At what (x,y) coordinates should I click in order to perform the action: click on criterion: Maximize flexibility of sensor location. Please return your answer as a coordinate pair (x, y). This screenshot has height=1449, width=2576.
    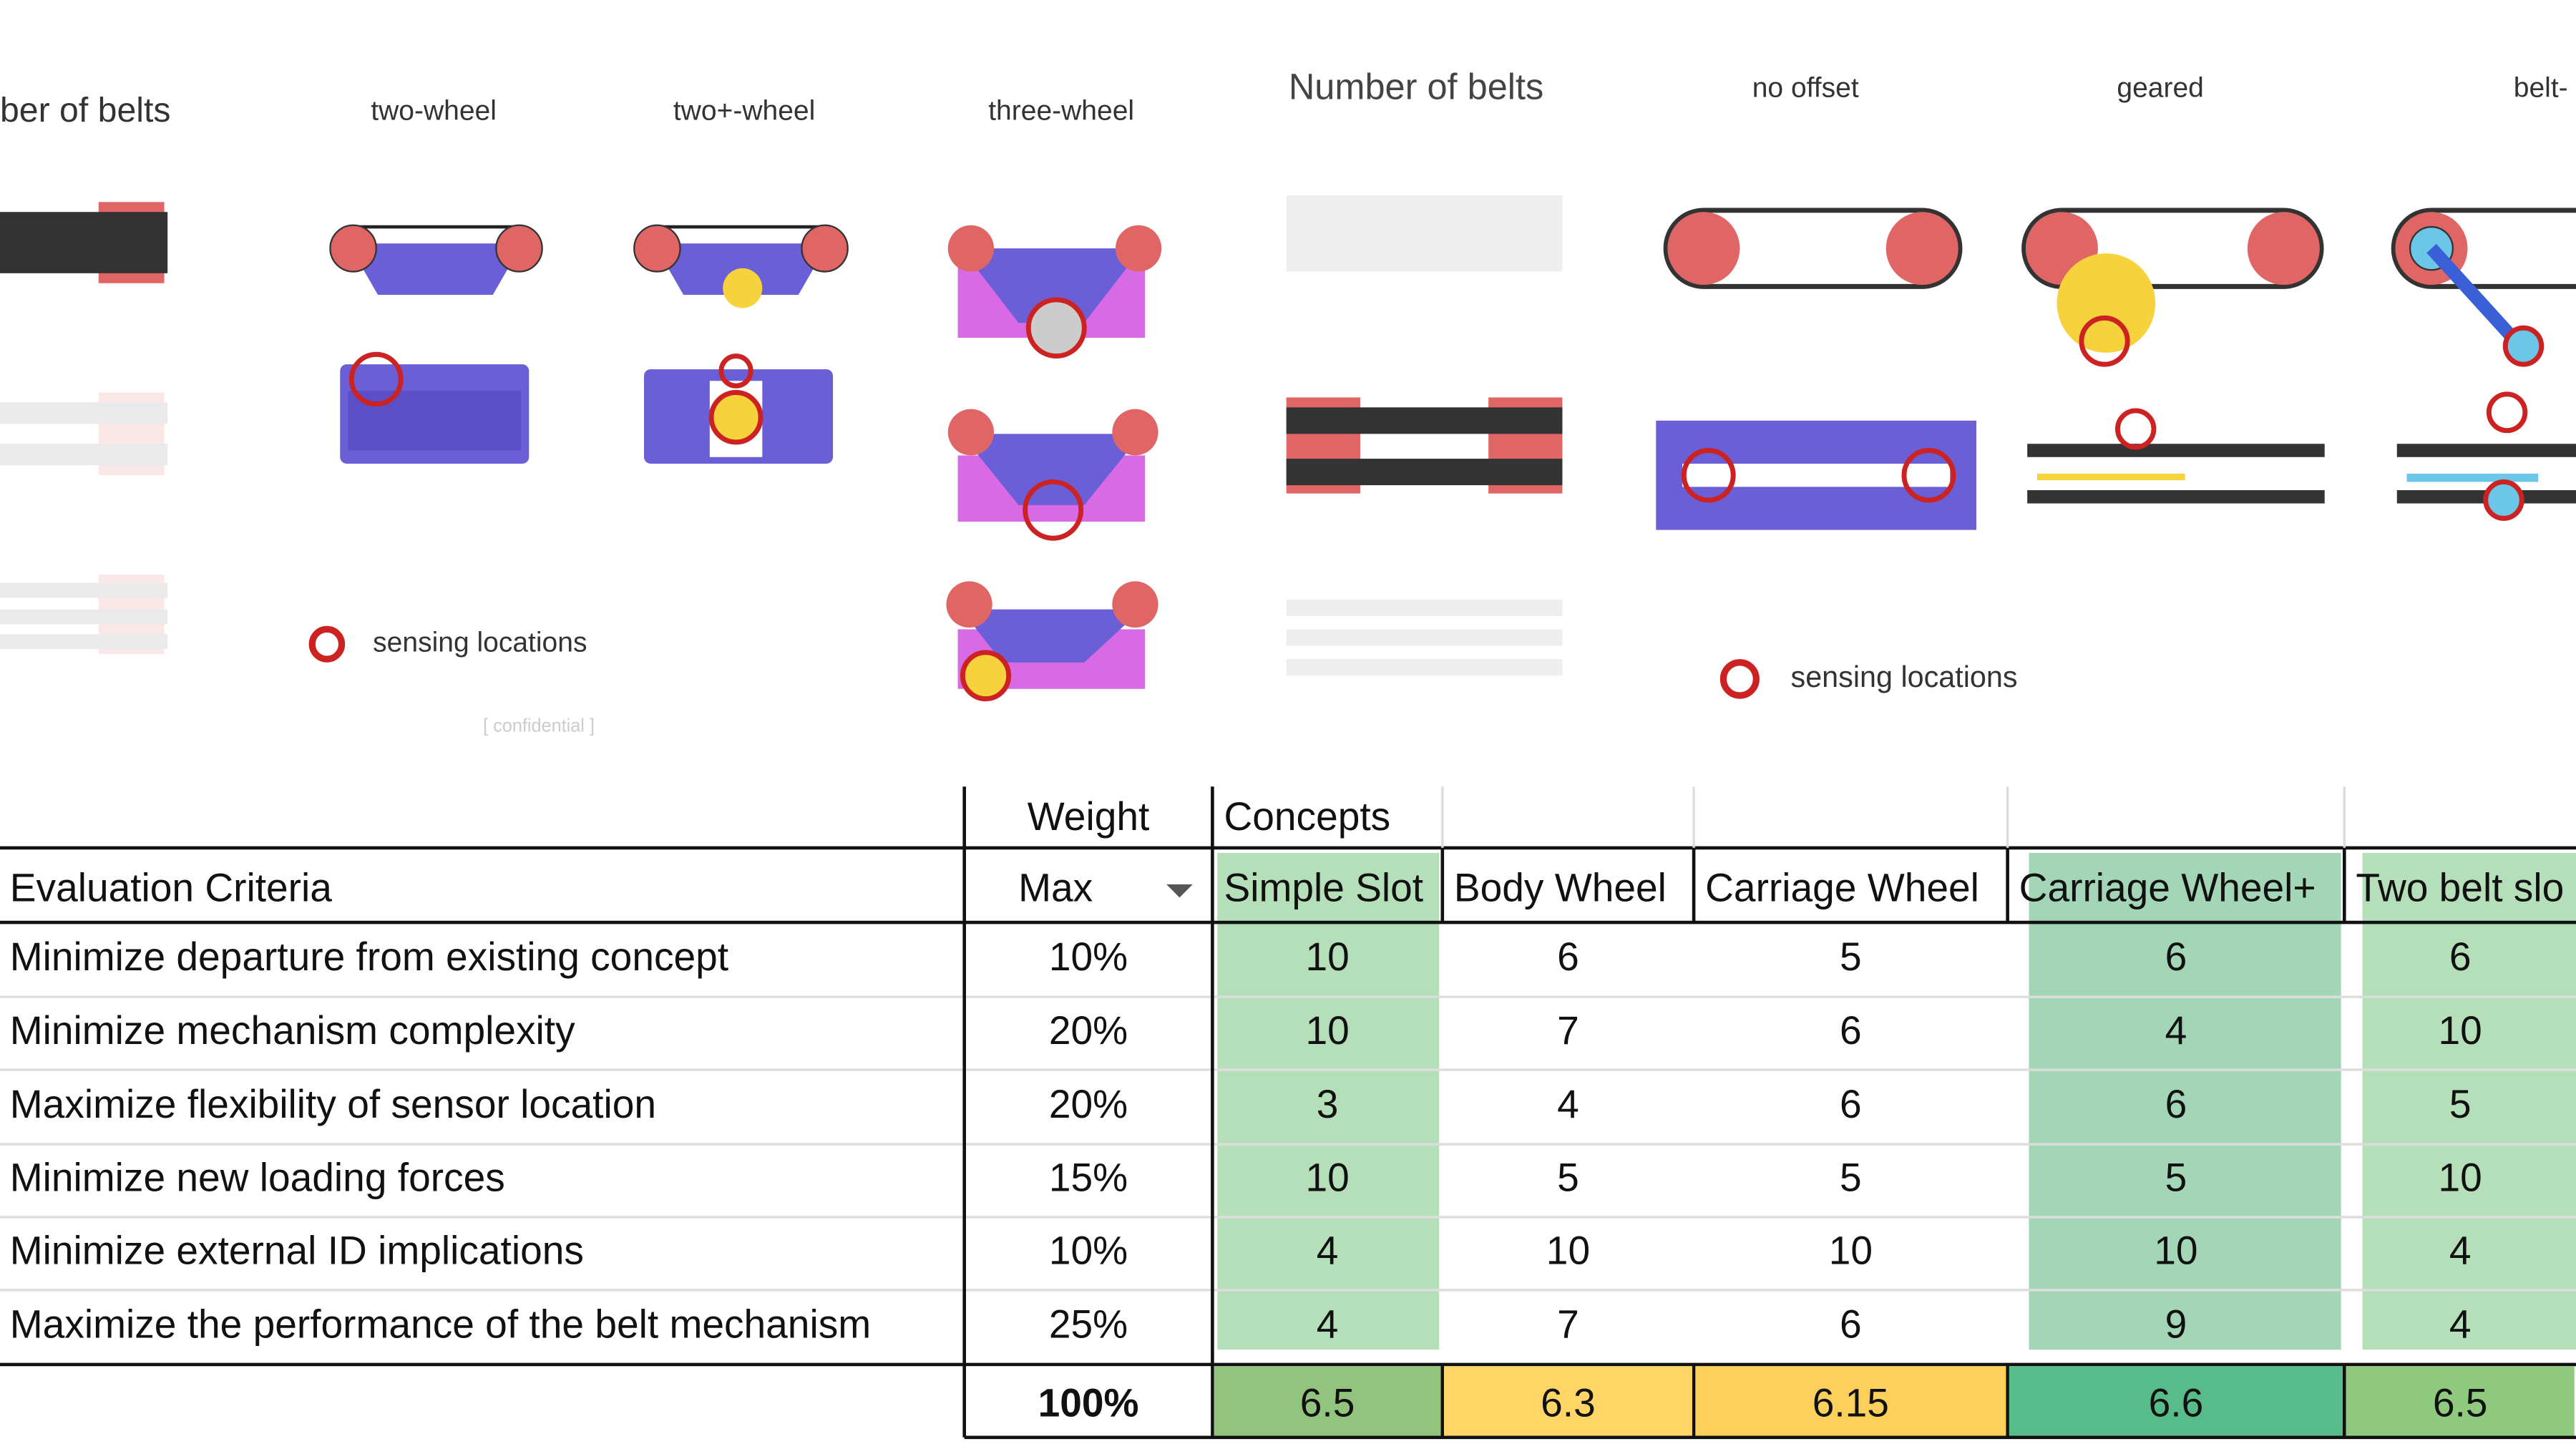
    Looking at the image, I should click on (333, 1104).